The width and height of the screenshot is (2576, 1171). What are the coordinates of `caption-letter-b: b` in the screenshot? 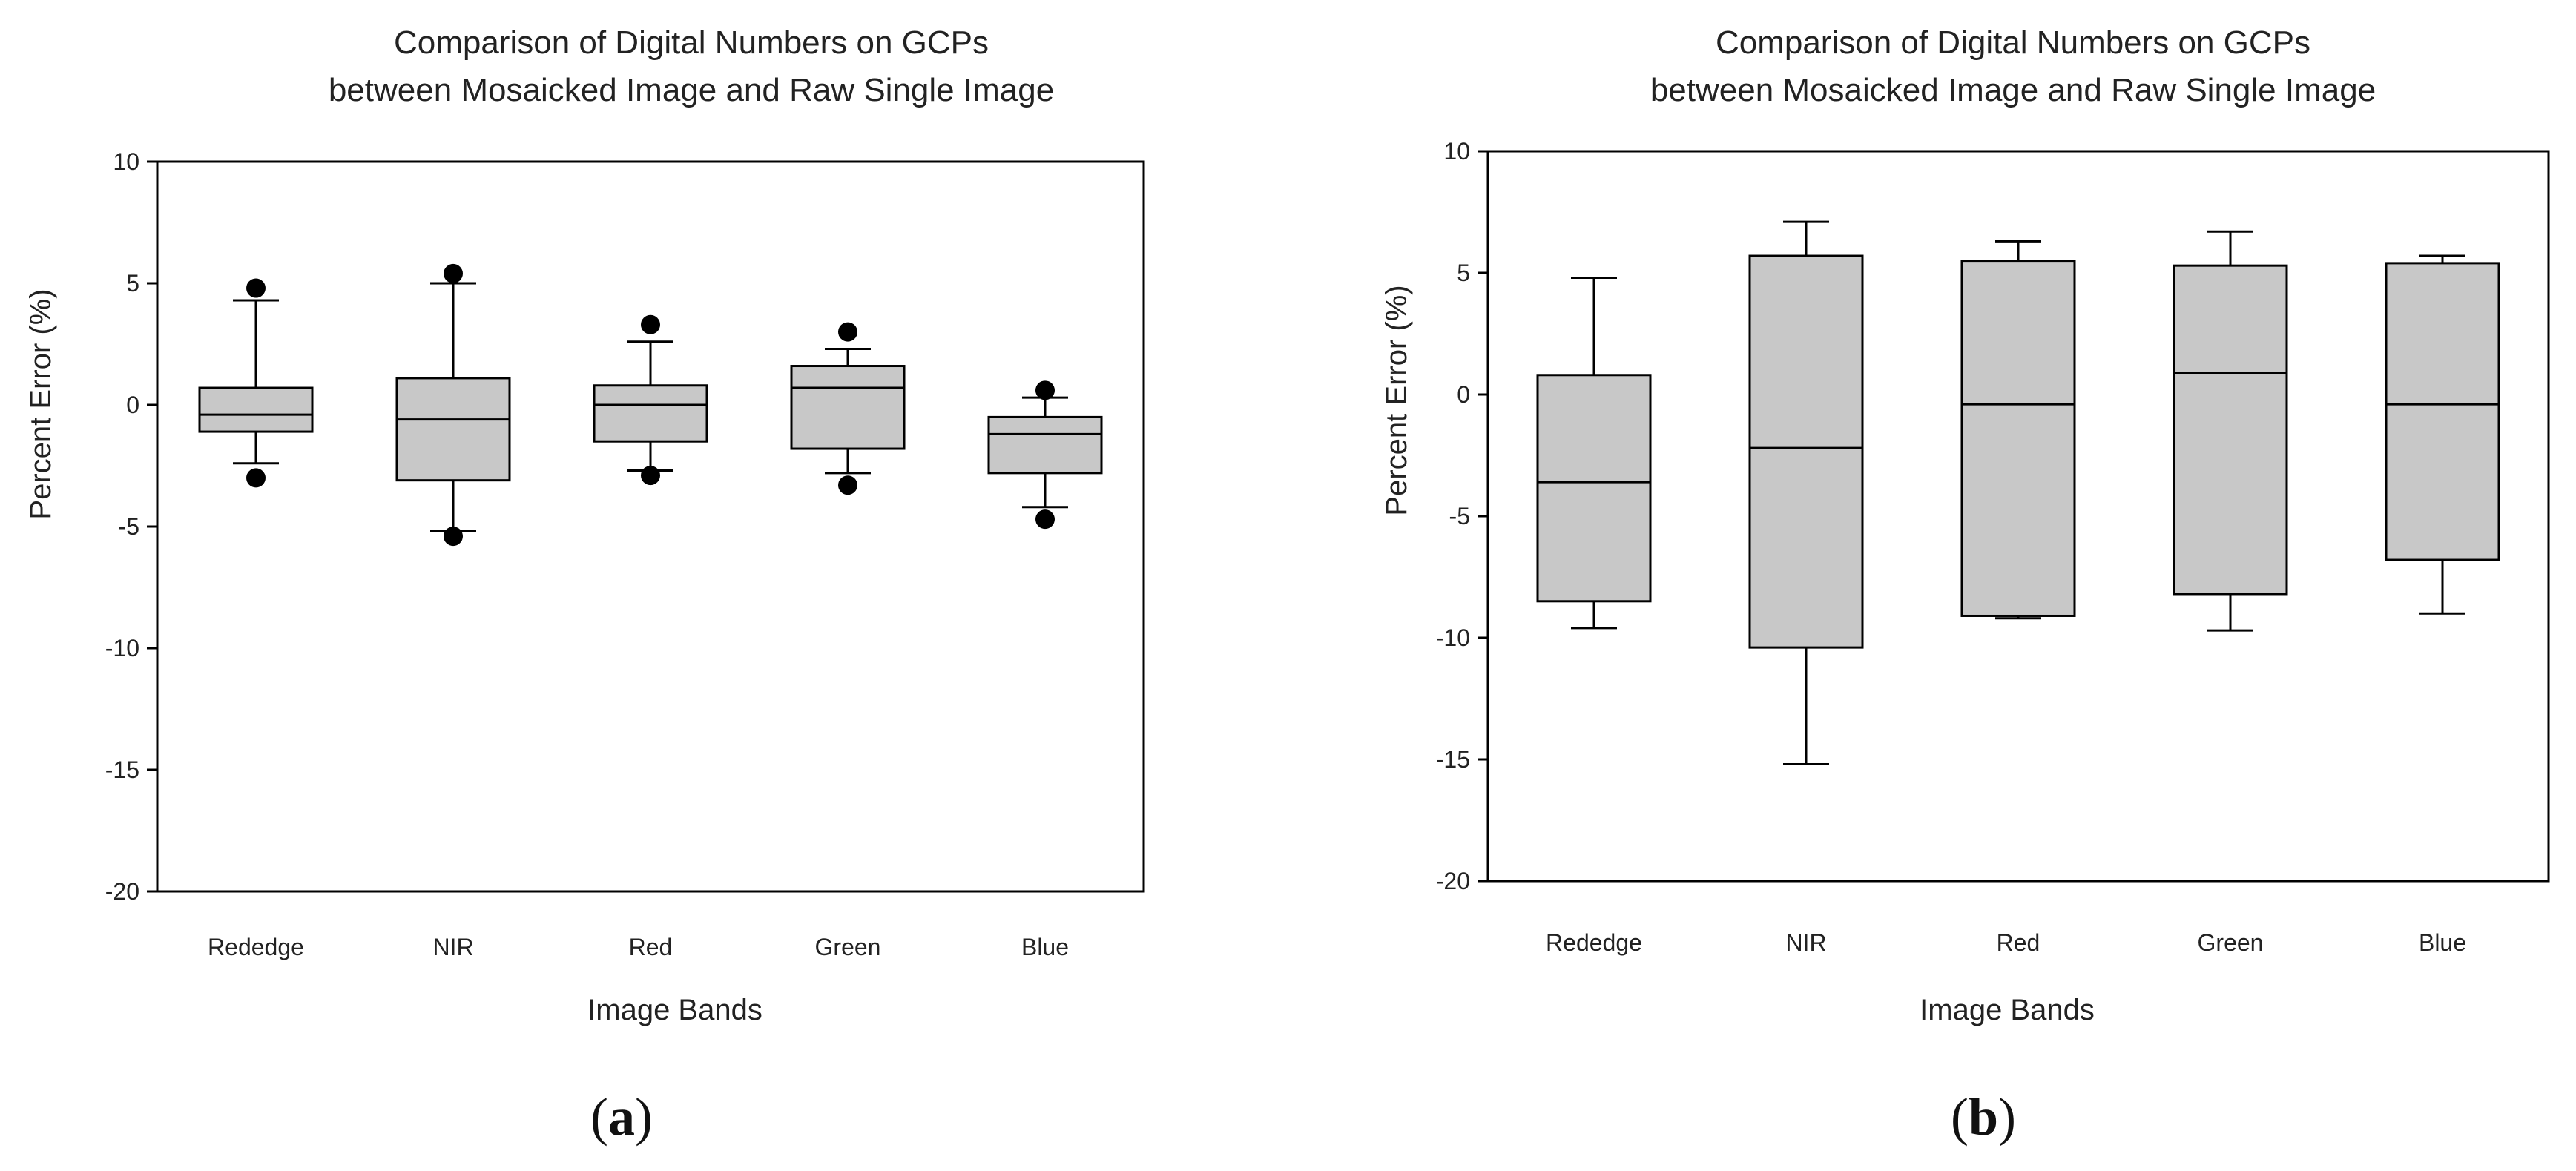 It's located at (1983, 1117).